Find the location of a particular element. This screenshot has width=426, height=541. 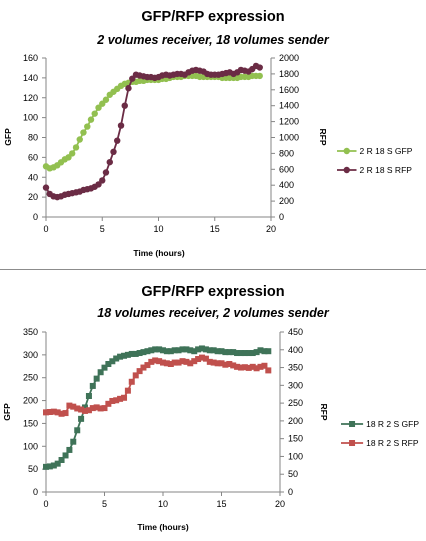

y-tick-label: 50 is located at coordinates (33, 469).